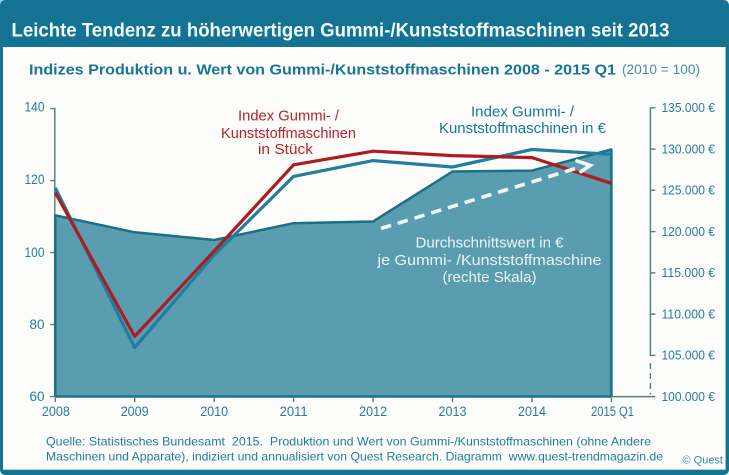 The height and width of the screenshot is (475, 729). Describe the element at coordinates (373, 411) in the screenshot. I see `svg-text: 2012` at that location.